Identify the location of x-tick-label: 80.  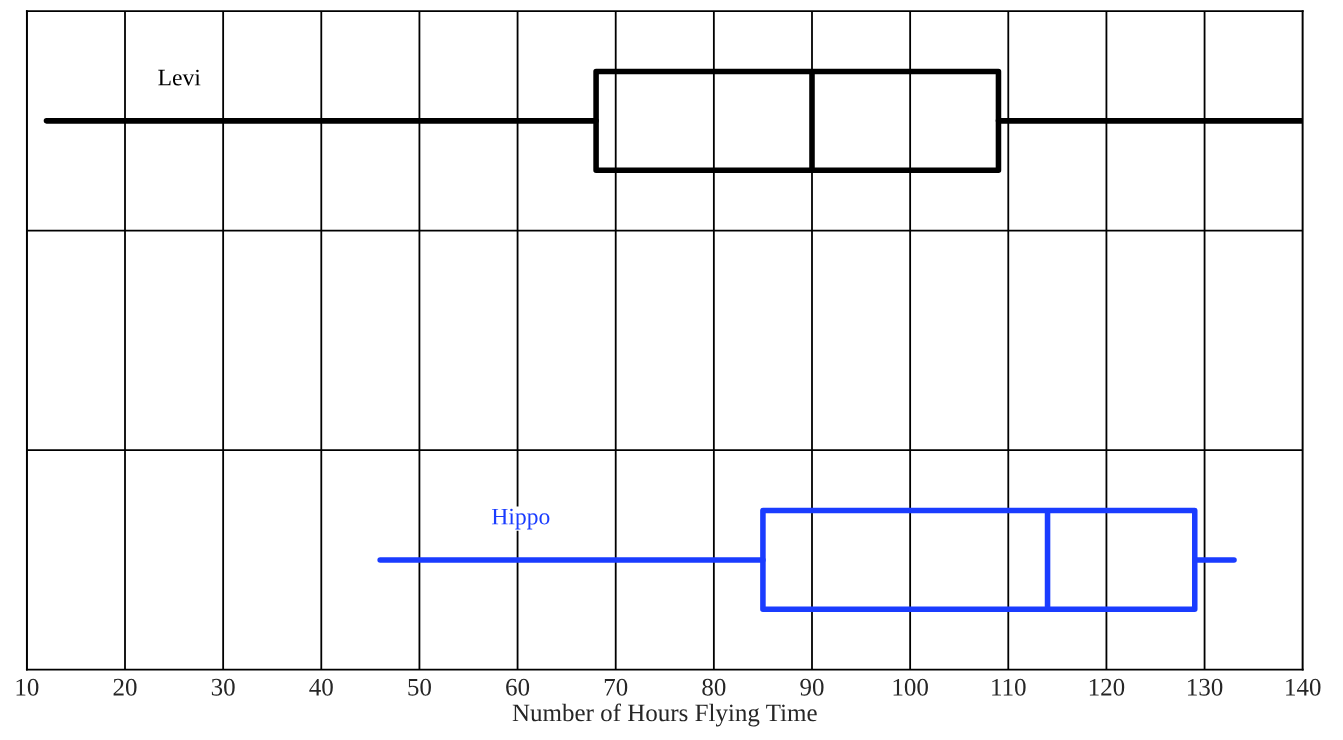
(714, 687).